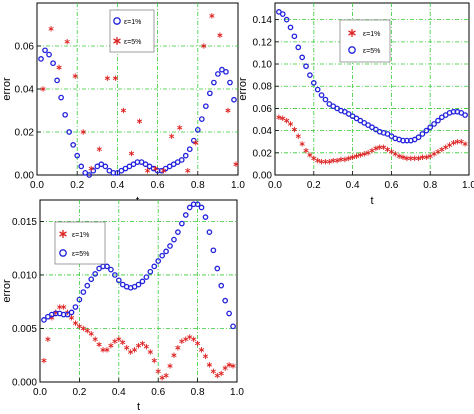 This screenshot has height=414, width=474. I want to click on chart-1-xtick-label: 0.4, so click(117, 185).